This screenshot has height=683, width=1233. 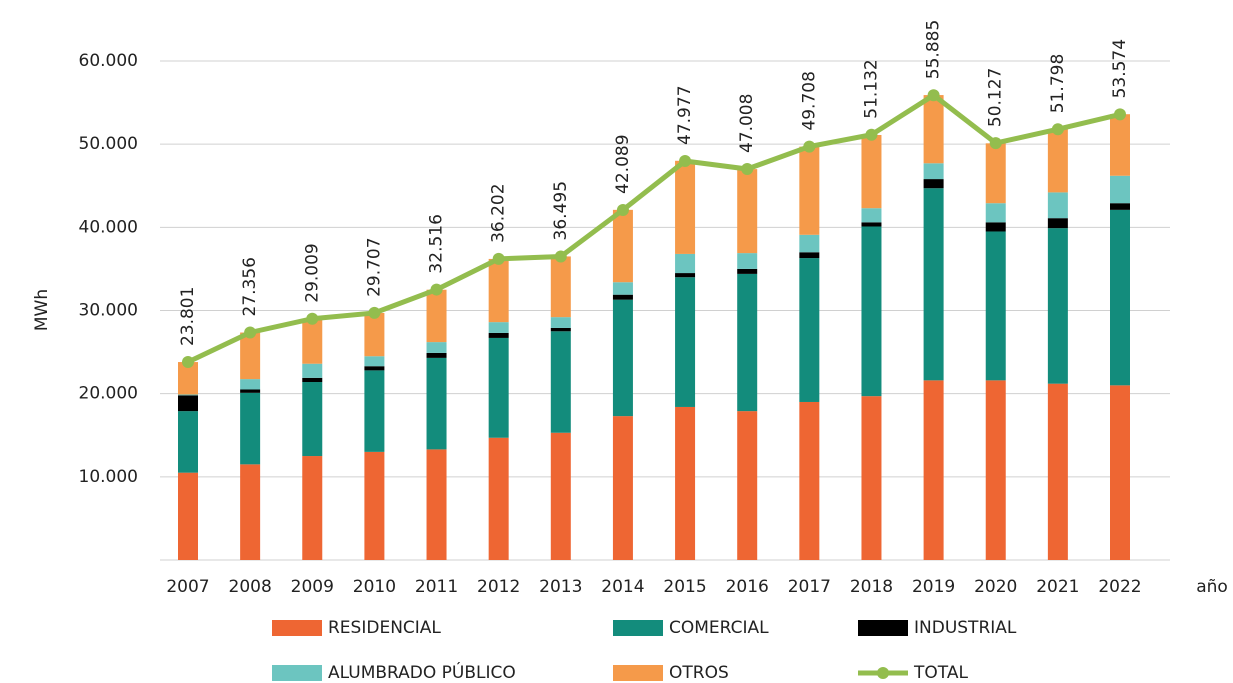 What do you see at coordinates (250, 286) in the screenshot?
I see `data-label: 27.356` at bounding box center [250, 286].